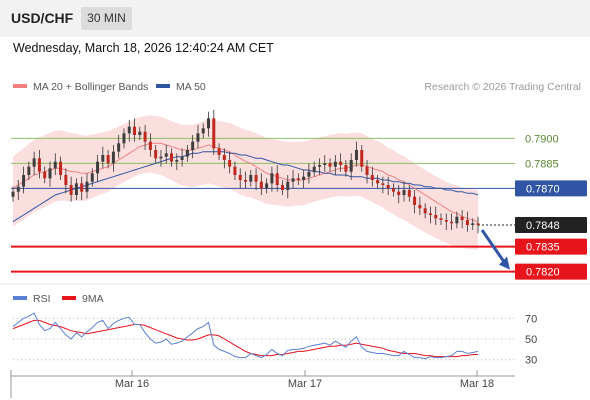  What do you see at coordinates (543, 189) in the screenshot?
I see `level-label: 0.7870` at bounding box center [543, 189].